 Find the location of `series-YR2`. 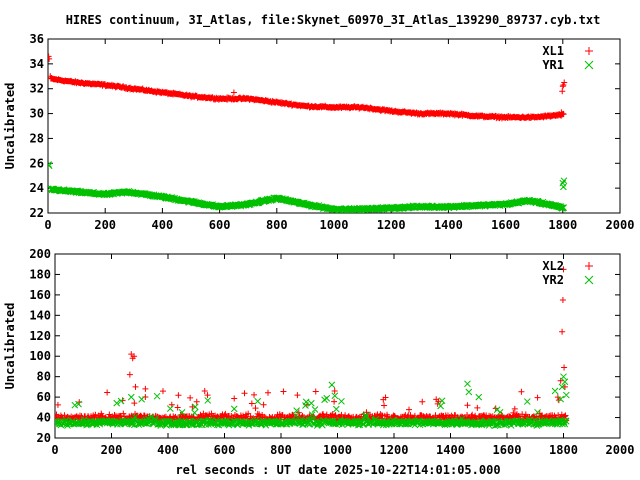

series-YR2 is located at coordinates (312, 401).